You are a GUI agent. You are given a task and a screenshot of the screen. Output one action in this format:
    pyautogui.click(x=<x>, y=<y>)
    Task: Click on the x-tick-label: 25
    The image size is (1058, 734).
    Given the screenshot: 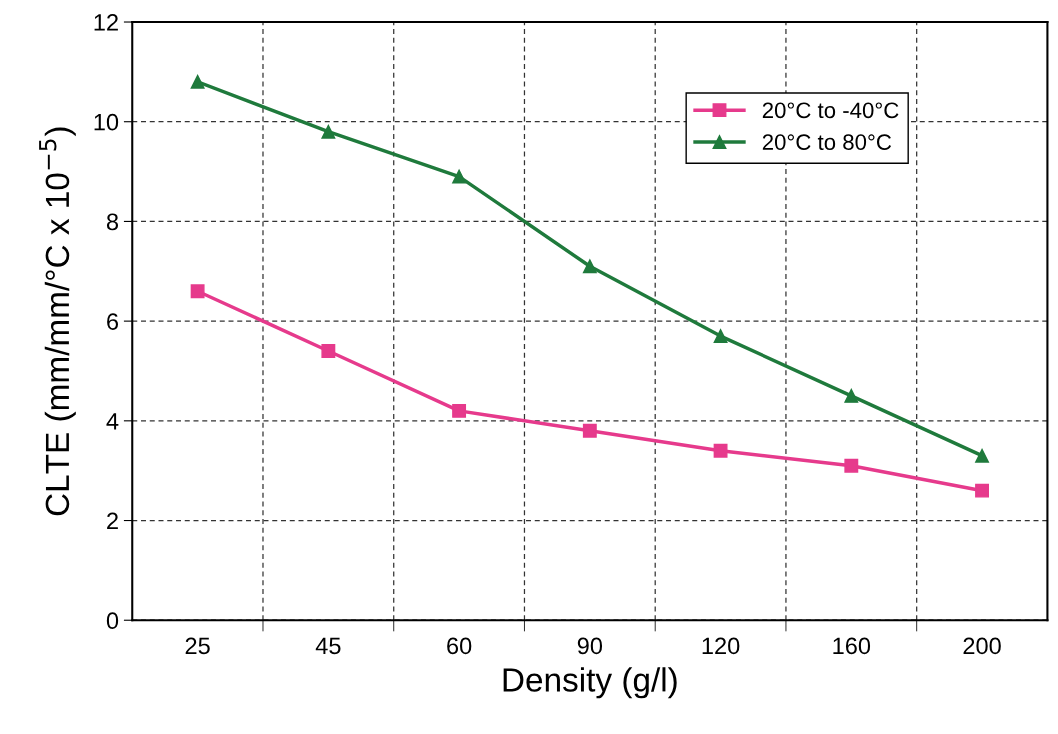 What is the action you would take?
    pyautogui.click(x=197, y=646)
    